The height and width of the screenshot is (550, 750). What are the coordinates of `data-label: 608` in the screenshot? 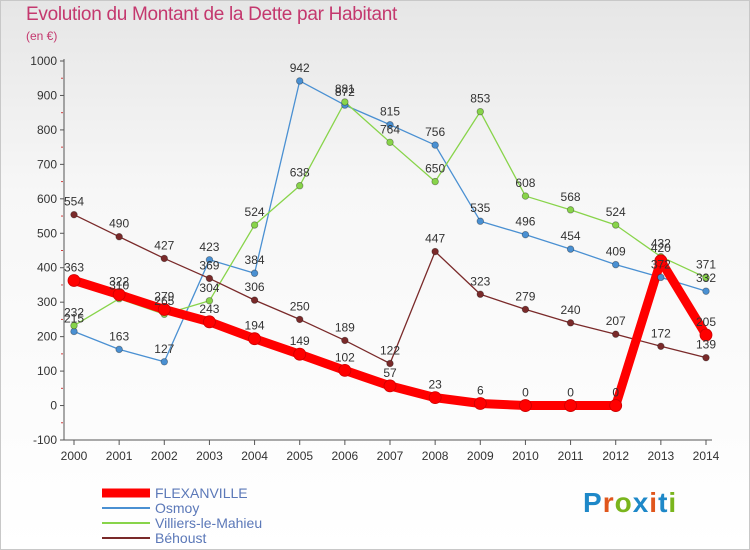 It's located at (525, 183).